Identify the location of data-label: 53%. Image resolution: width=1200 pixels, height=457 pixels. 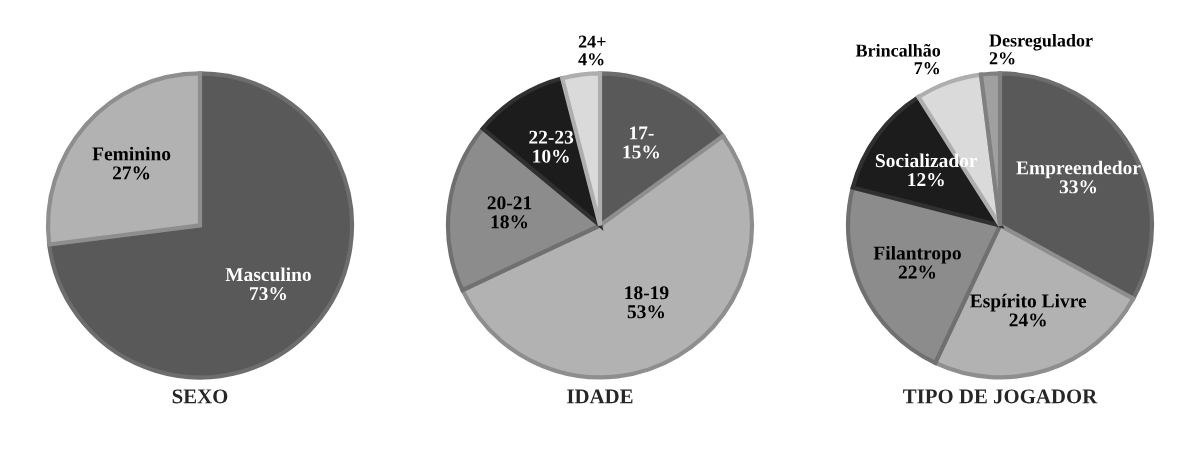
(646, 312).